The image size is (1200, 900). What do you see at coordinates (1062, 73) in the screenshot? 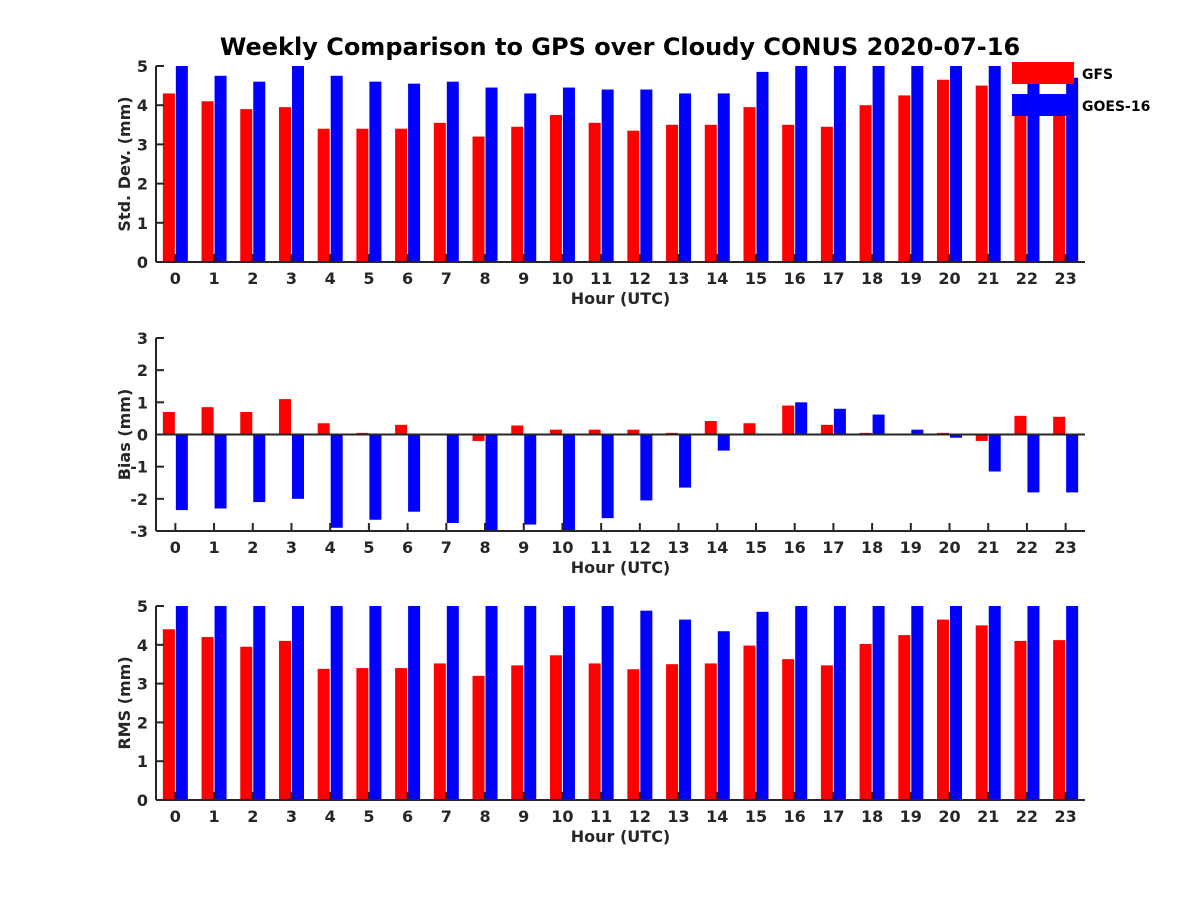
I see `legend-entry-gfs: GFS` at bounding box center [1062, 73].